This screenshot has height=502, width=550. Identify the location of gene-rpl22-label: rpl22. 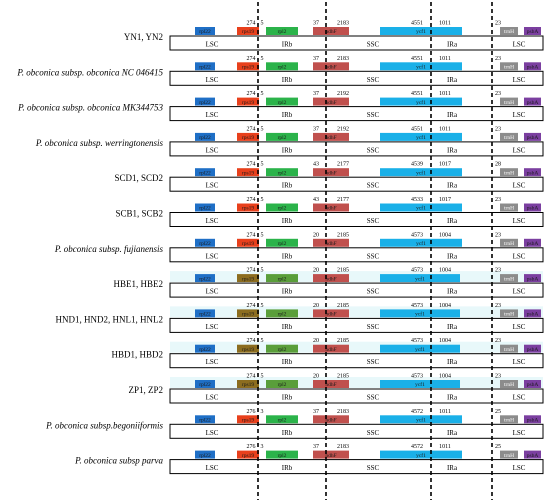
(205, 173).